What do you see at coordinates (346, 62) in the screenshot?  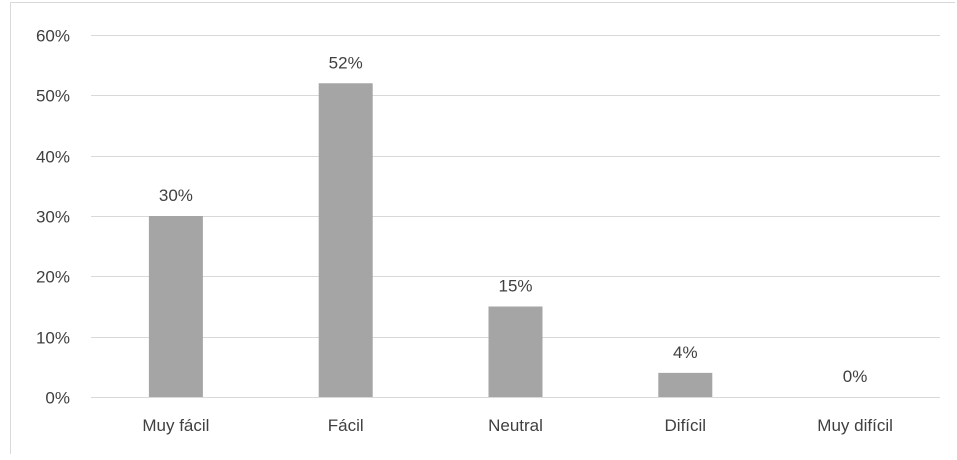 I see `data-label: 52%` at bounding box center [346, 62].